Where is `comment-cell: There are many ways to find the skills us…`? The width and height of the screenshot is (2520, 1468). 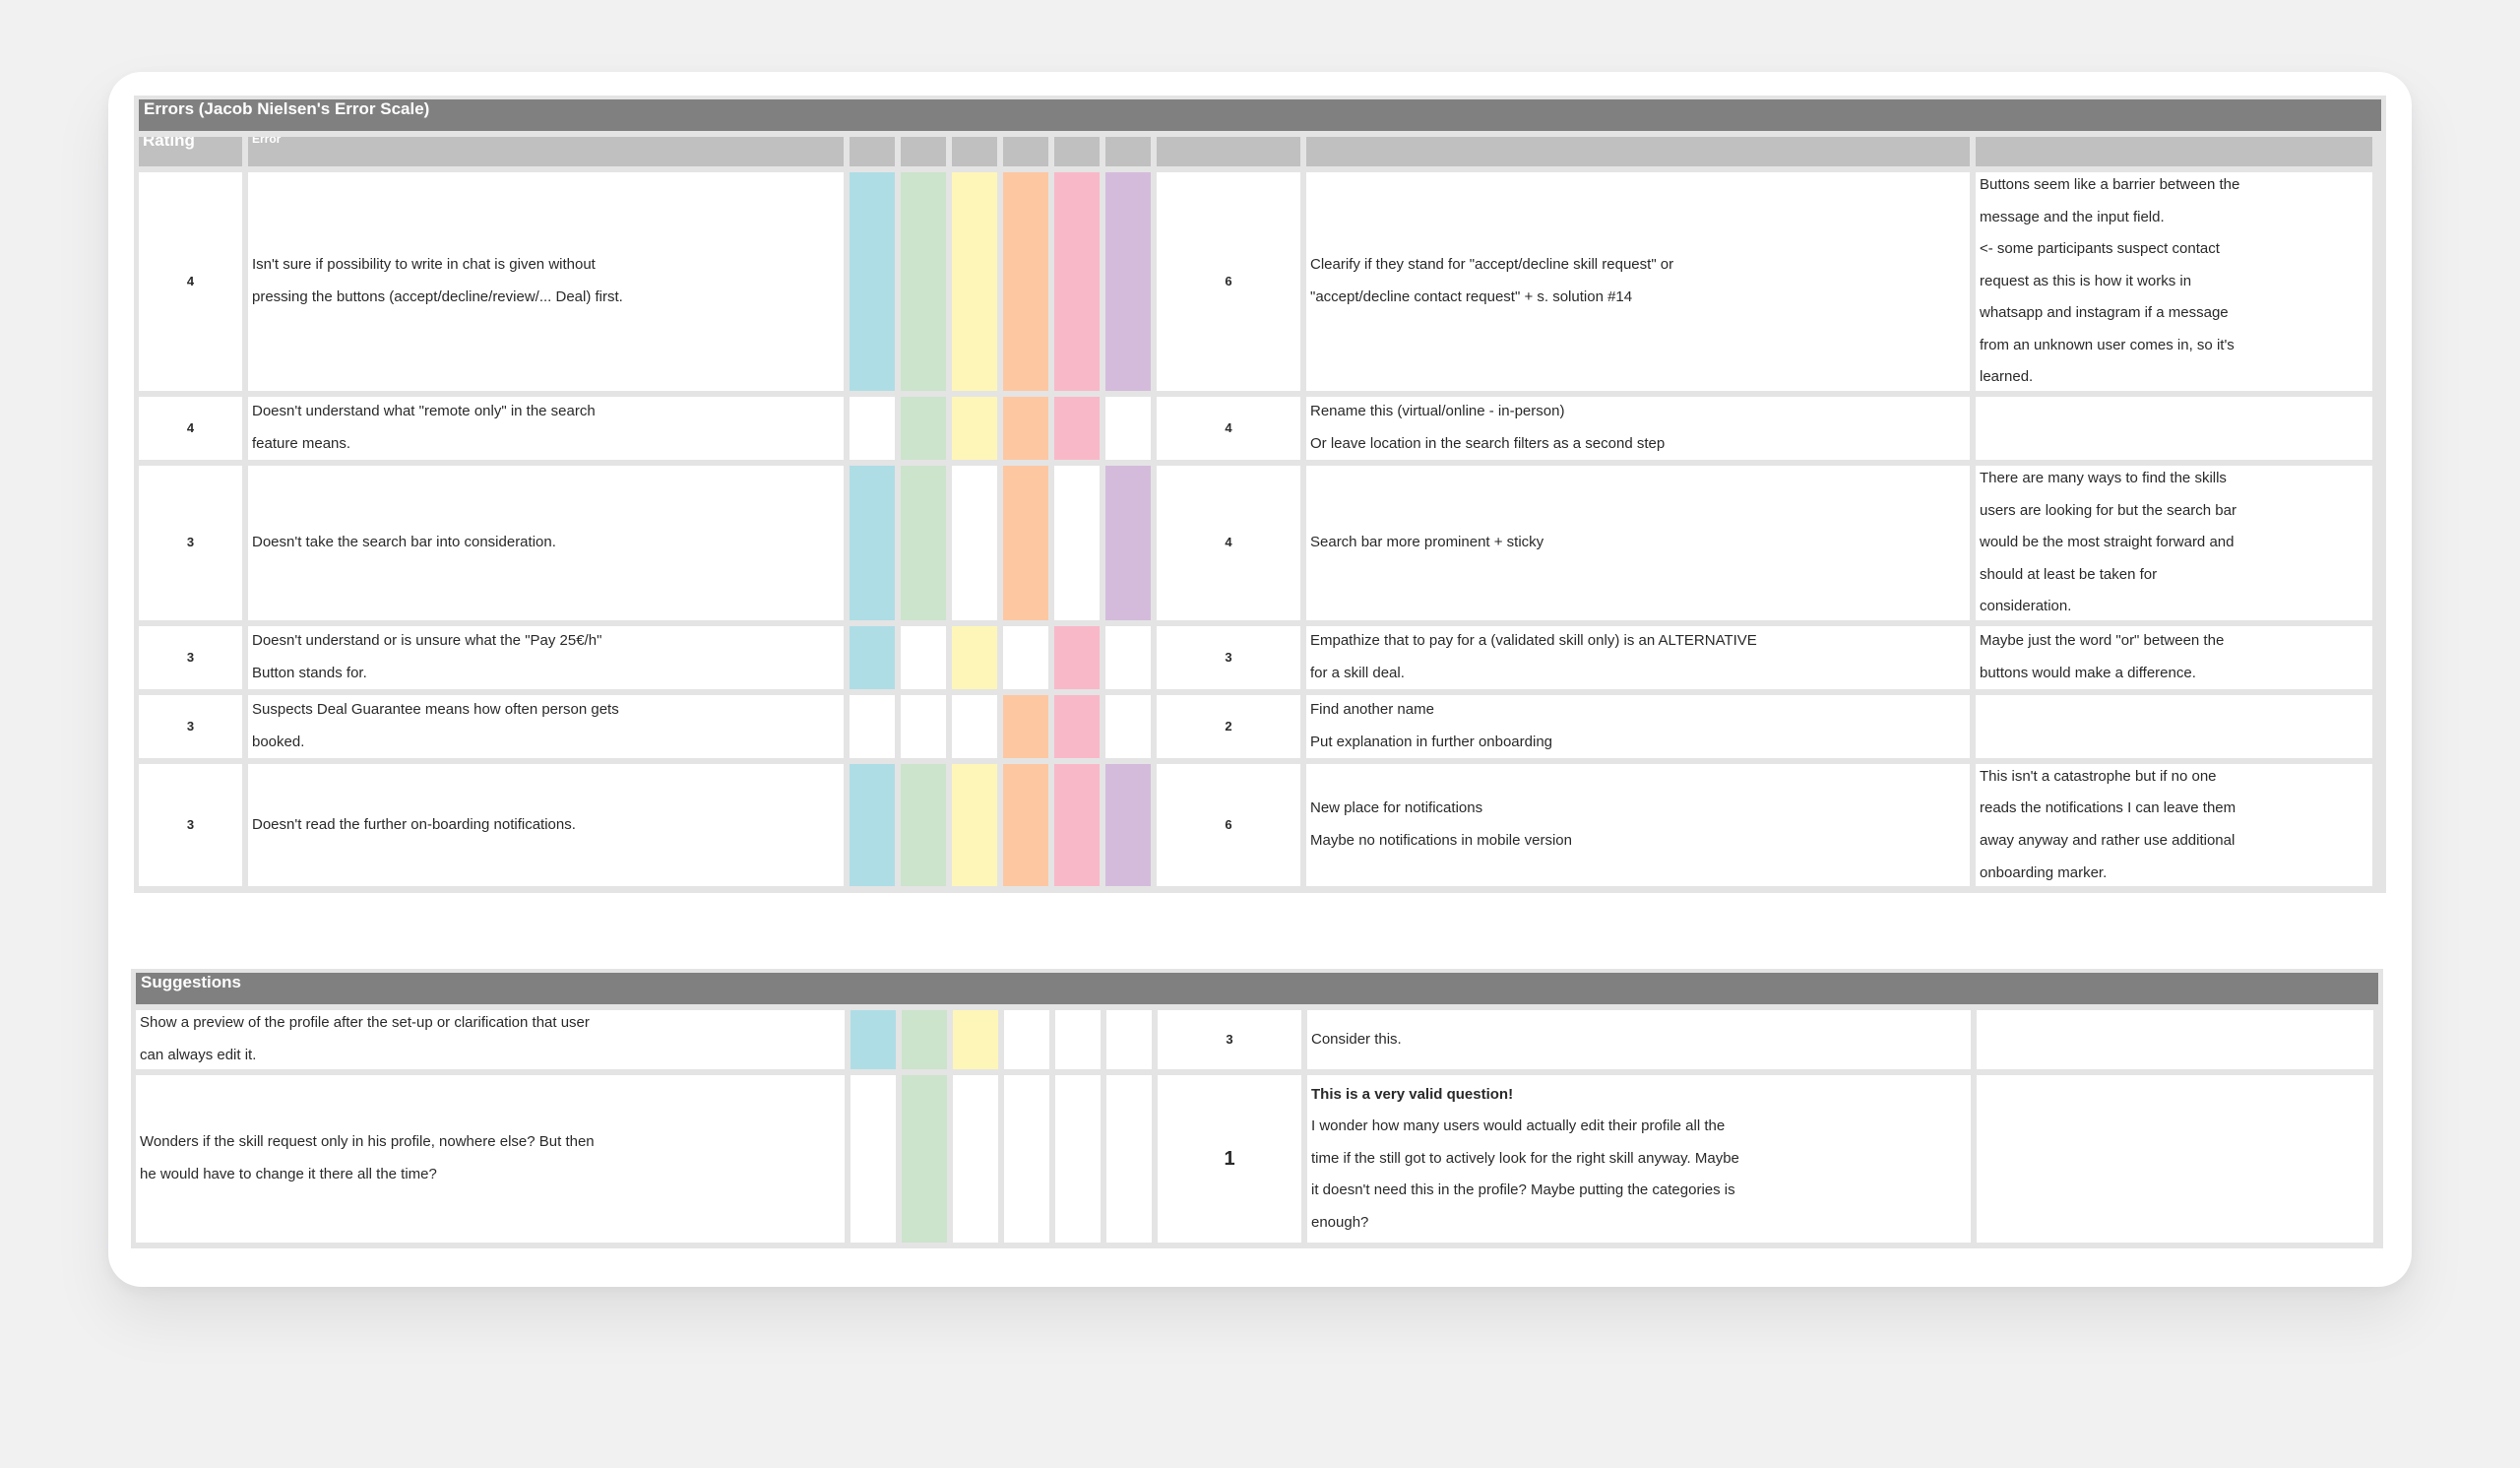 comment-cell: There are many ways to find the skills us… is located at coordinates (2174, 543).